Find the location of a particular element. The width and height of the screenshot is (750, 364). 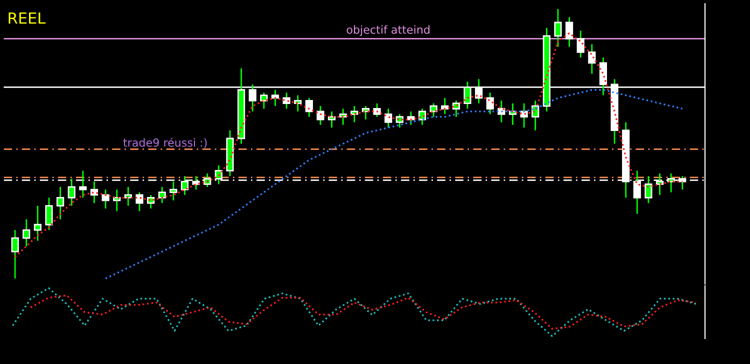

ref-line-label: objectif atteind is located at coordinates (388, 30).